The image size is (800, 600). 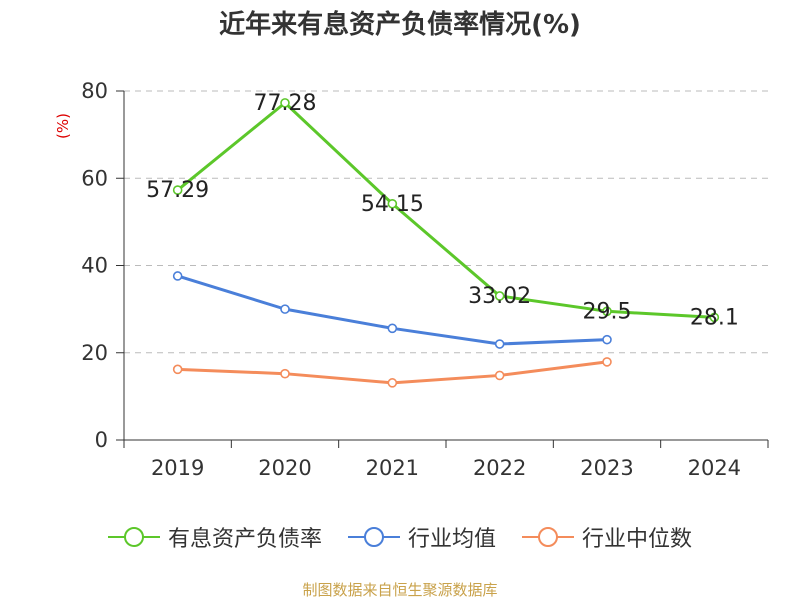 I want to click on legend-item: 行业中位数, so click(x=607, y=537).